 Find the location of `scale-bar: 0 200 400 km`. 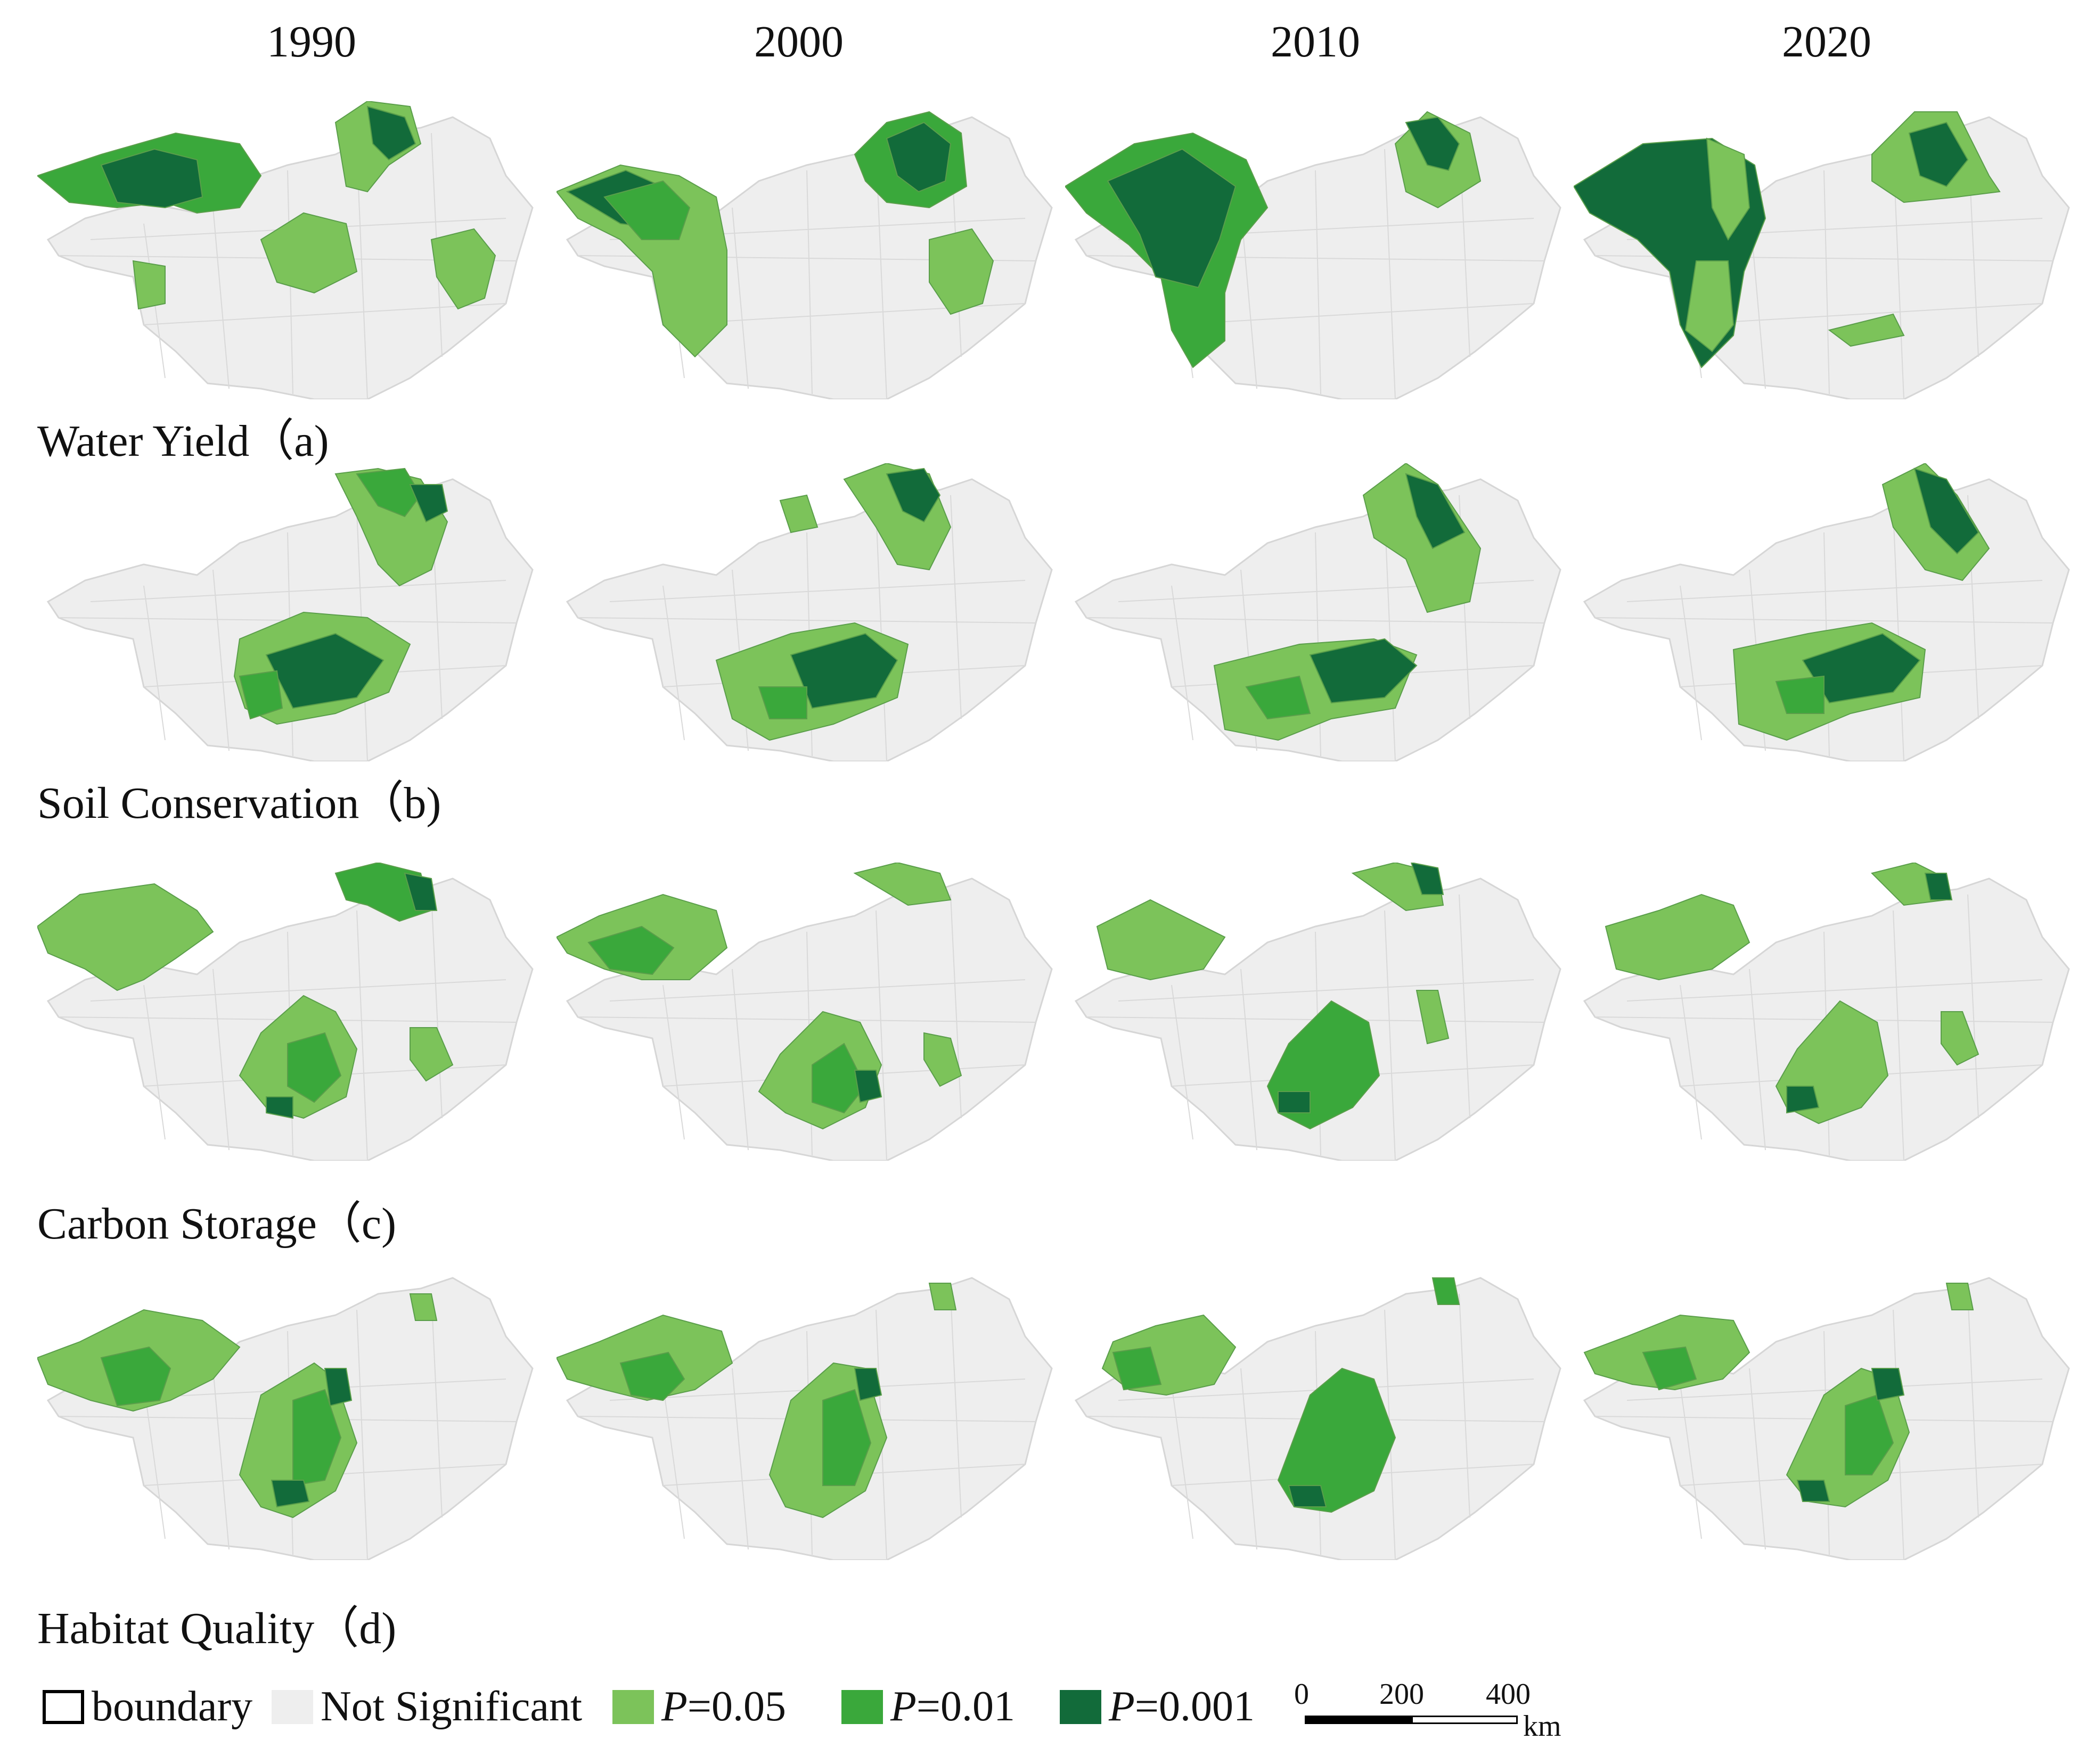

scale-bar: 0 200 400 km is located at coordinates (1427, 1710).